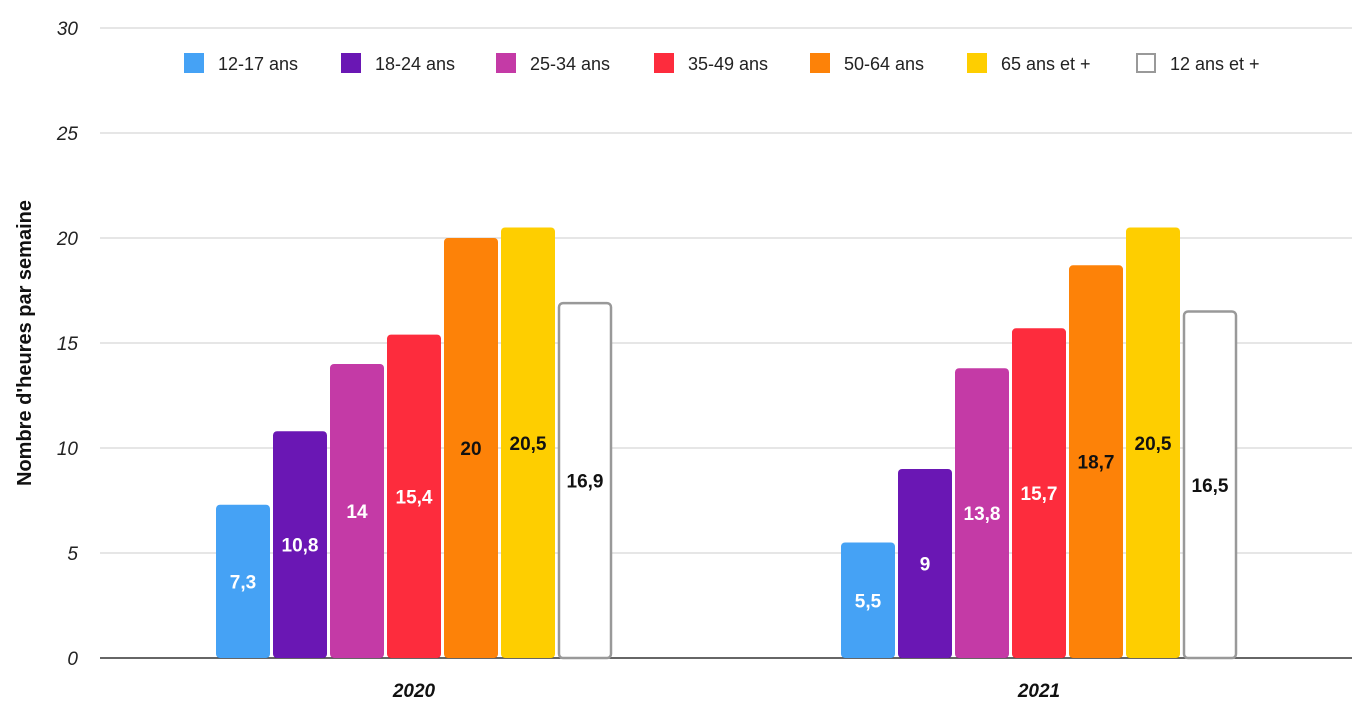  I want to click on data-label: 16,5, so click(1210, 486).